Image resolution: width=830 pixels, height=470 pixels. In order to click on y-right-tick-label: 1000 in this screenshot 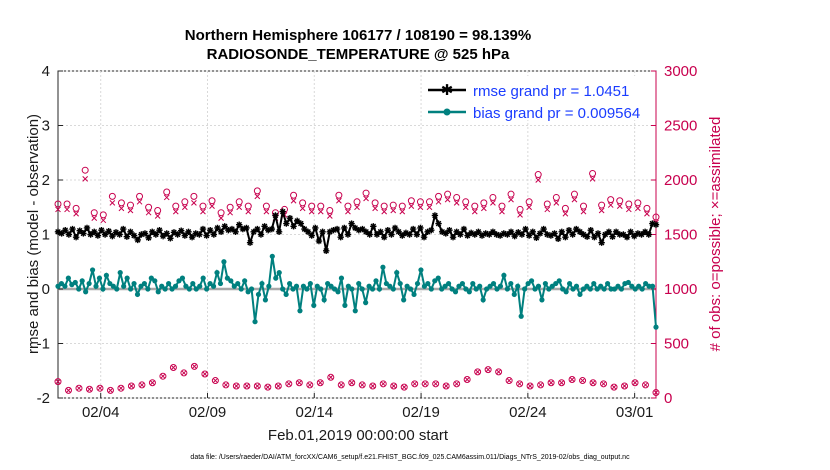, I will do `click(680, 289)`.